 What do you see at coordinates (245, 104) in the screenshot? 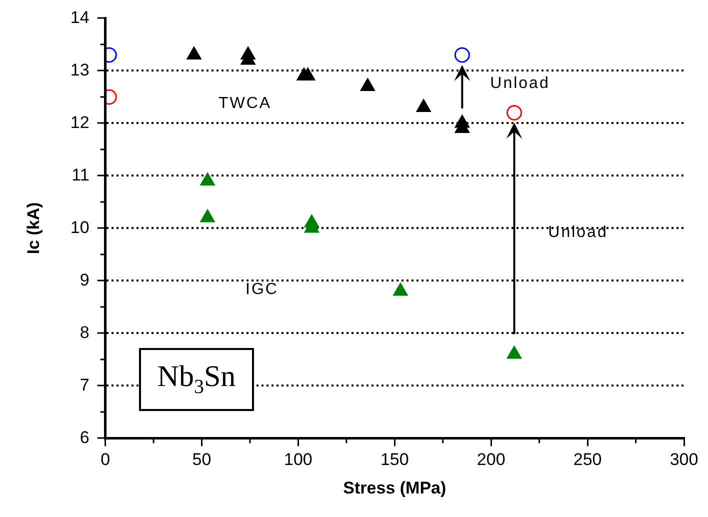
I see `annotation: TWCA` at bounding box center [245, 104].